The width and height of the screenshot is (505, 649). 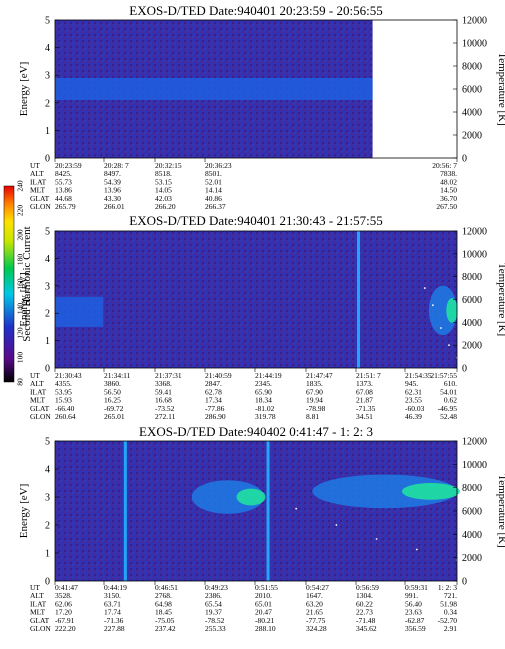 What do you see at coordinates (213, 181) in the screenshot?
I see `table-cell: 52.01` at bounding box center [213, 181].